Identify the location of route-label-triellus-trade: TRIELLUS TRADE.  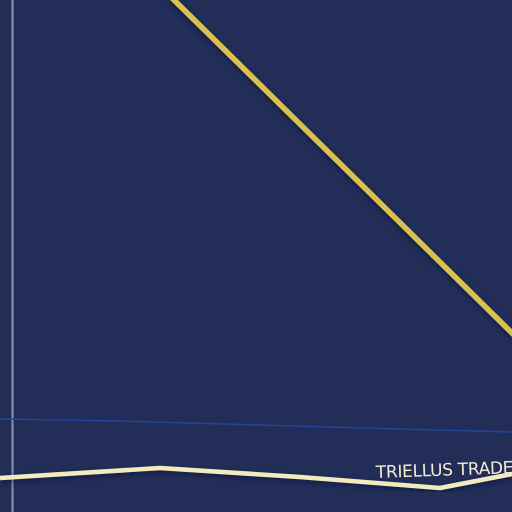
(443, 470).